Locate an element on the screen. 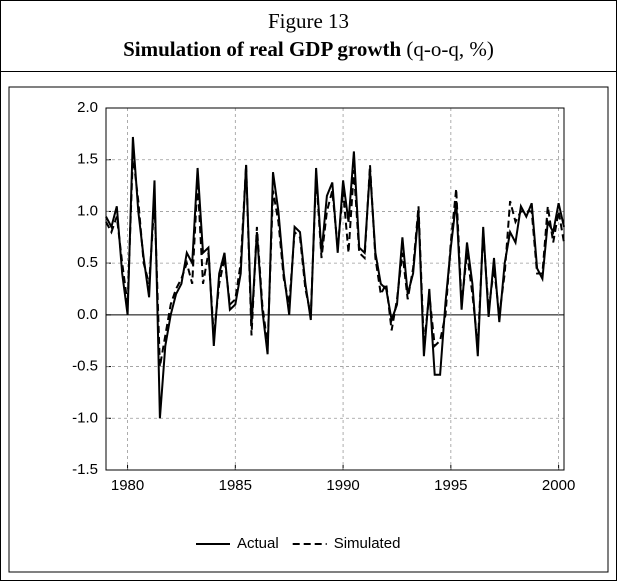 The width and height of the screenshot is (617, 581). subtitle-note: (q-o-q, %) is located at coordinates (450, 49).